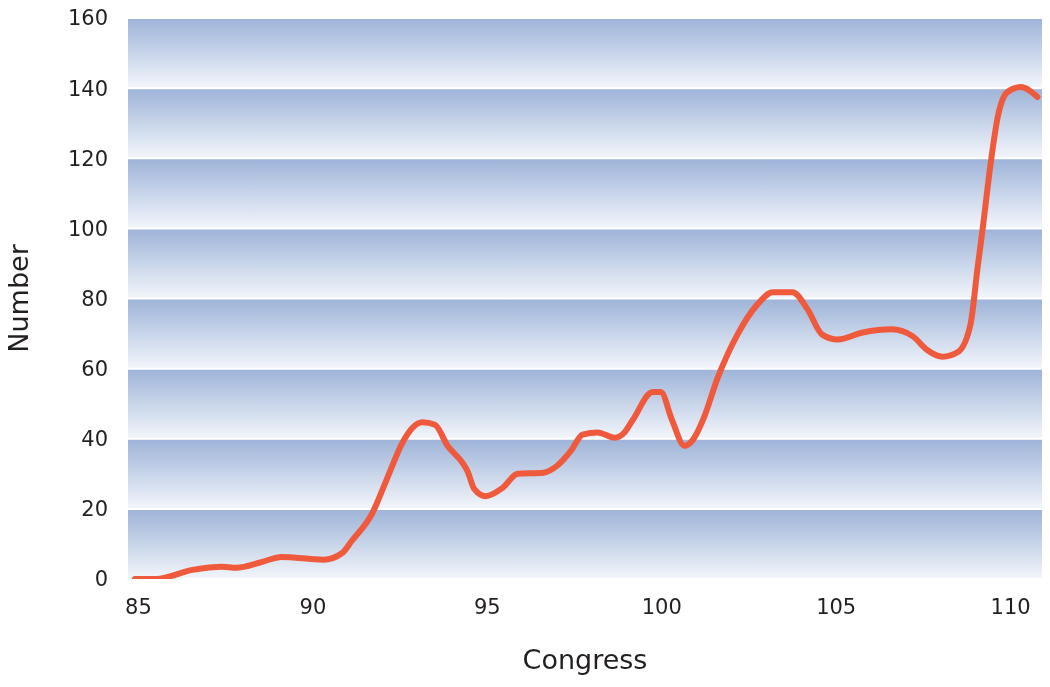 This screenshot has height=687, width=1050. I want to click on y-tick-label: 20, so click(94, 509).